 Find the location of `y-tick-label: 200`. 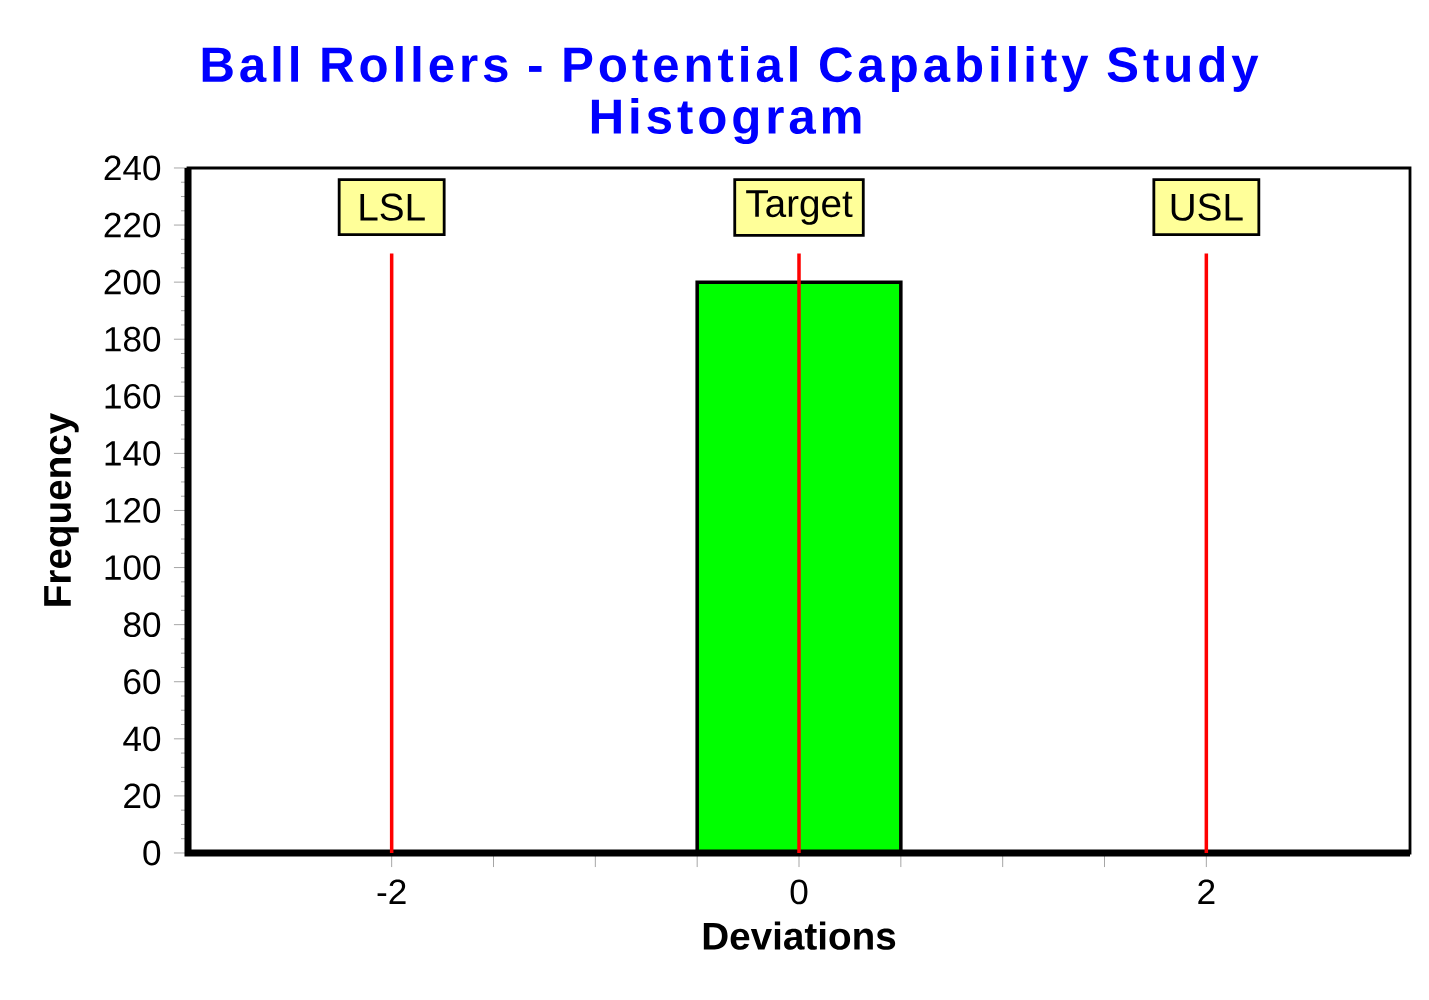

y-tick-label: 200 is located at coordinates (132, 282).